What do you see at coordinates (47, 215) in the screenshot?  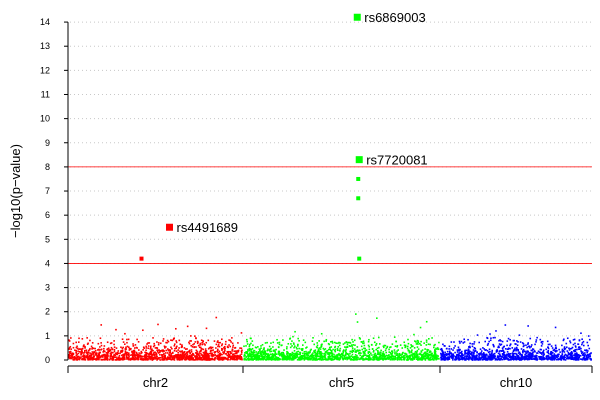 I see `y-tick-label: 6` at bounding box center [47, 215].